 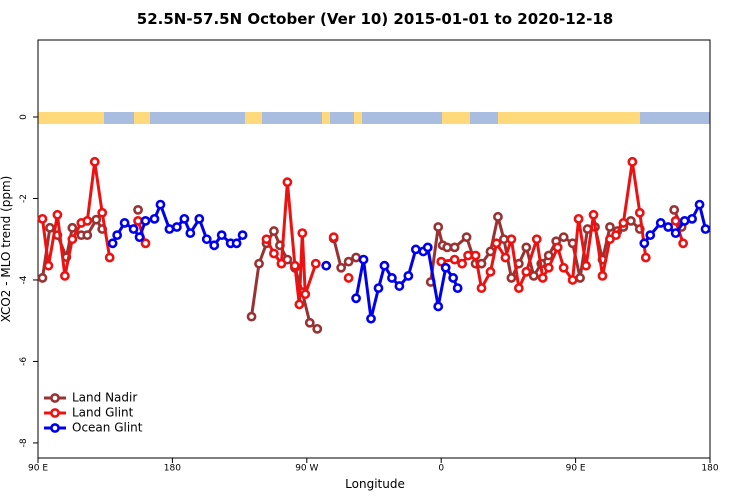 I want to click on y-tick-label: -2, so click(x=24, y=198).